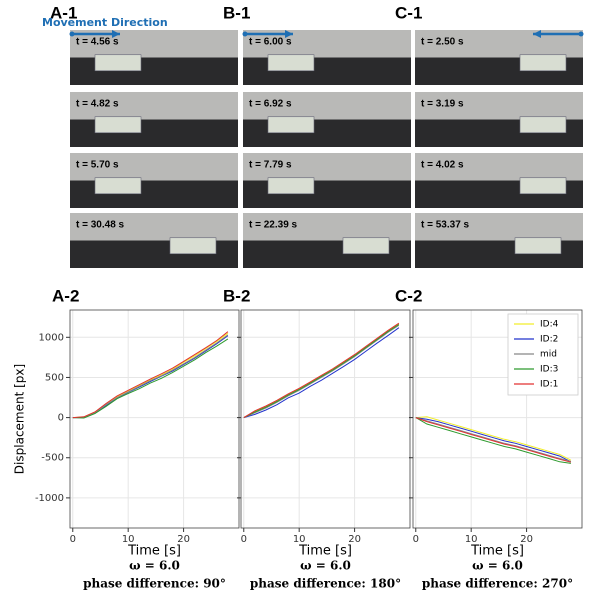 The width and height of the screenshot is (593, 598). Describe the element at coordinates (100, 225) in the screenshot. I see `frame-time: t = 30.48 s` at that location.